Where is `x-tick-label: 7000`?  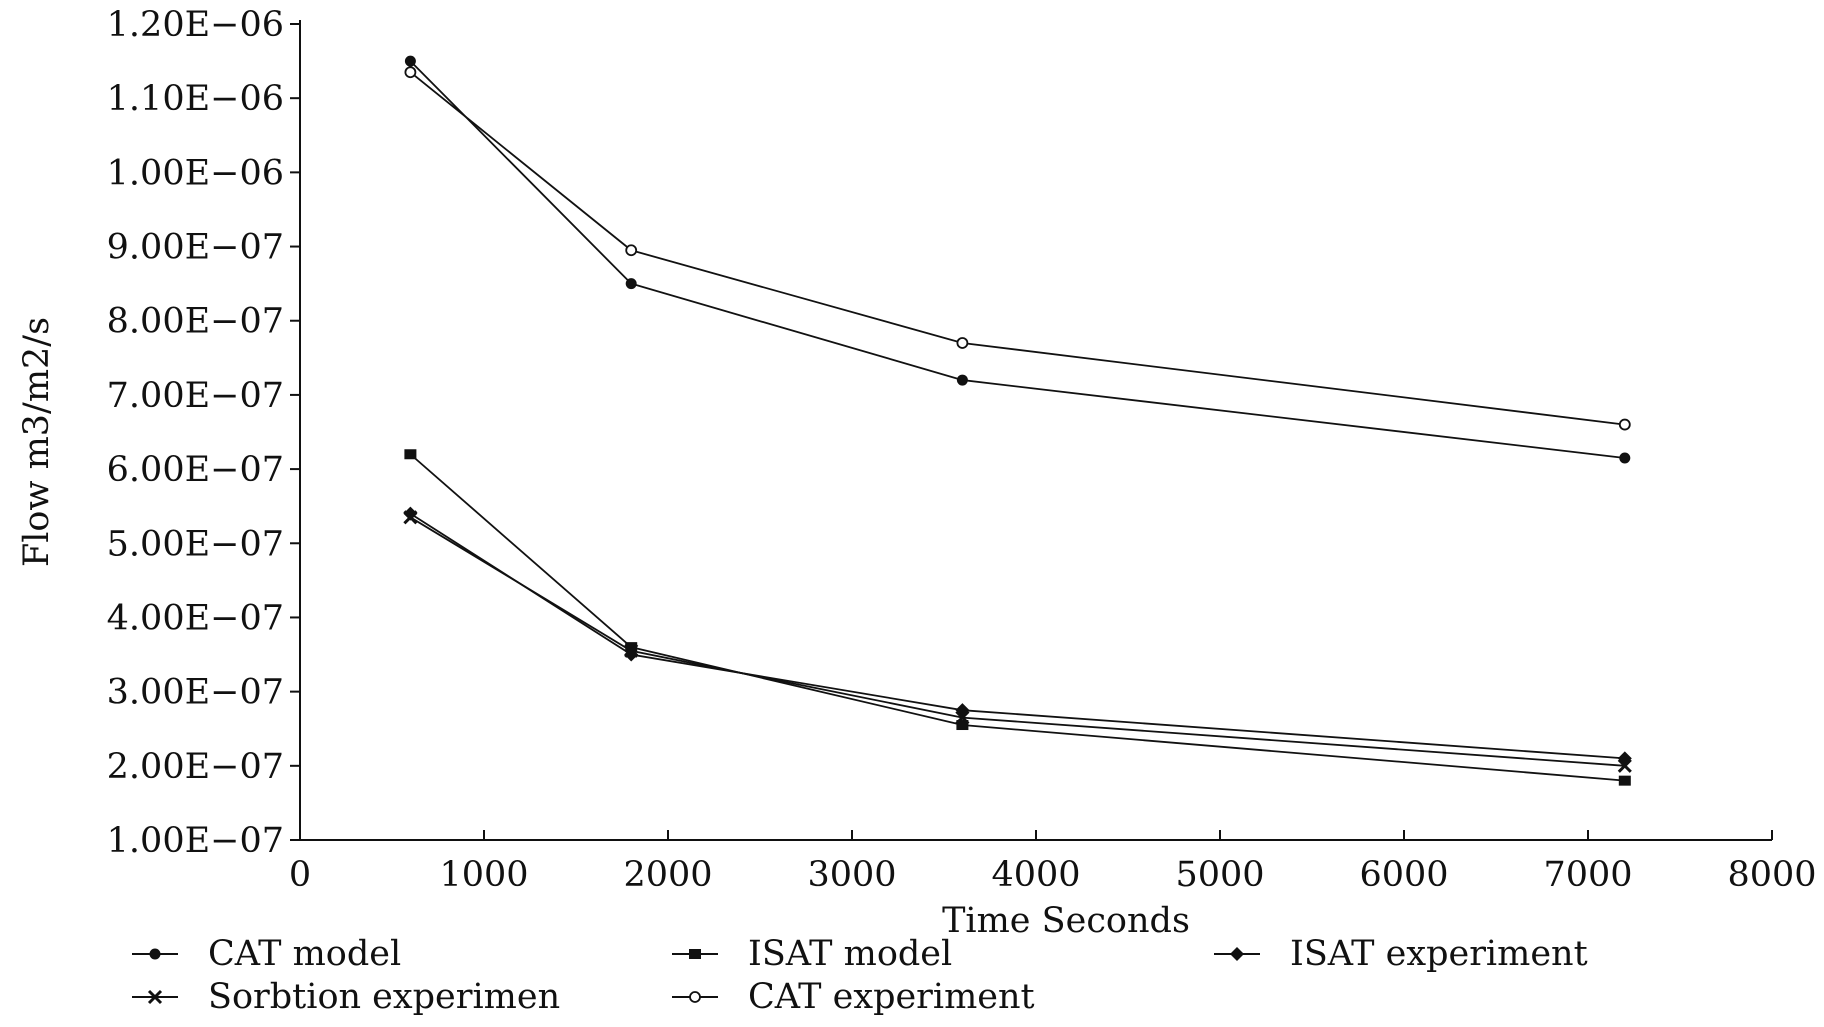 x-tick-label: 7000 is located at coordinates (1587, 875).